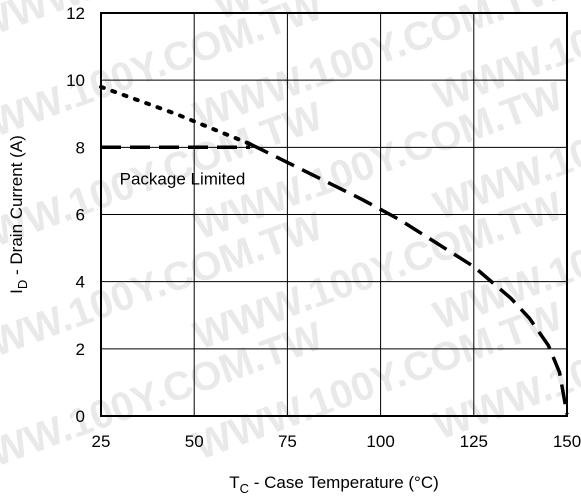 This screenshot has height=502, width=581. I want to click on annotations: Package Limited, so click(183, 178).